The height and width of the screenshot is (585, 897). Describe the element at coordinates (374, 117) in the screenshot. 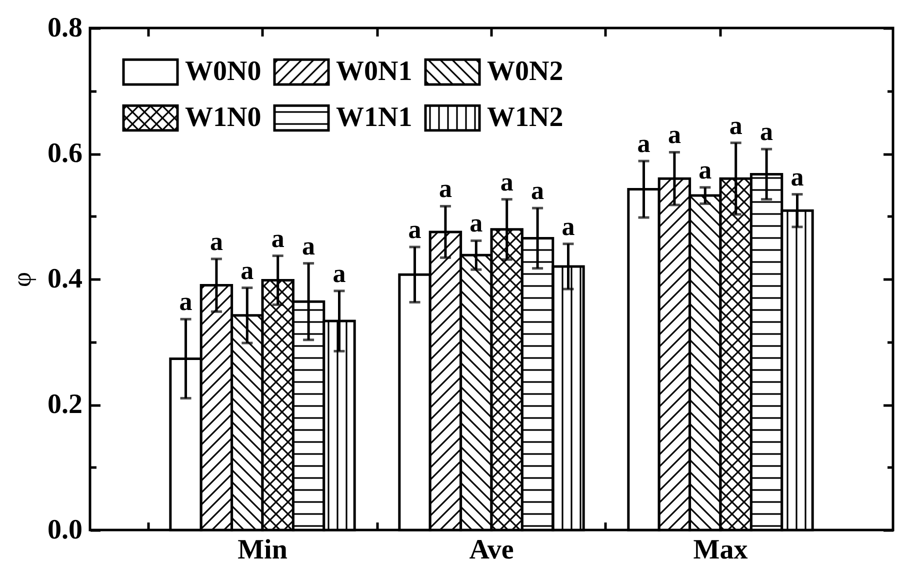

I see `legend-label: W1N1` at that location.